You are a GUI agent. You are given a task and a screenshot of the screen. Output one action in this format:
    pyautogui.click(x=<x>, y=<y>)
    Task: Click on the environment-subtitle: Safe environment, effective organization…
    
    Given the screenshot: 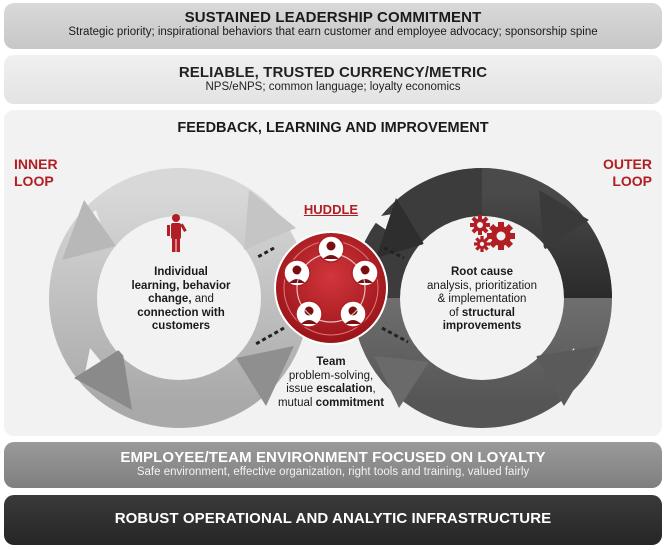 What is the action you would take?
    pyautogui.click(x=333, y=472)
    